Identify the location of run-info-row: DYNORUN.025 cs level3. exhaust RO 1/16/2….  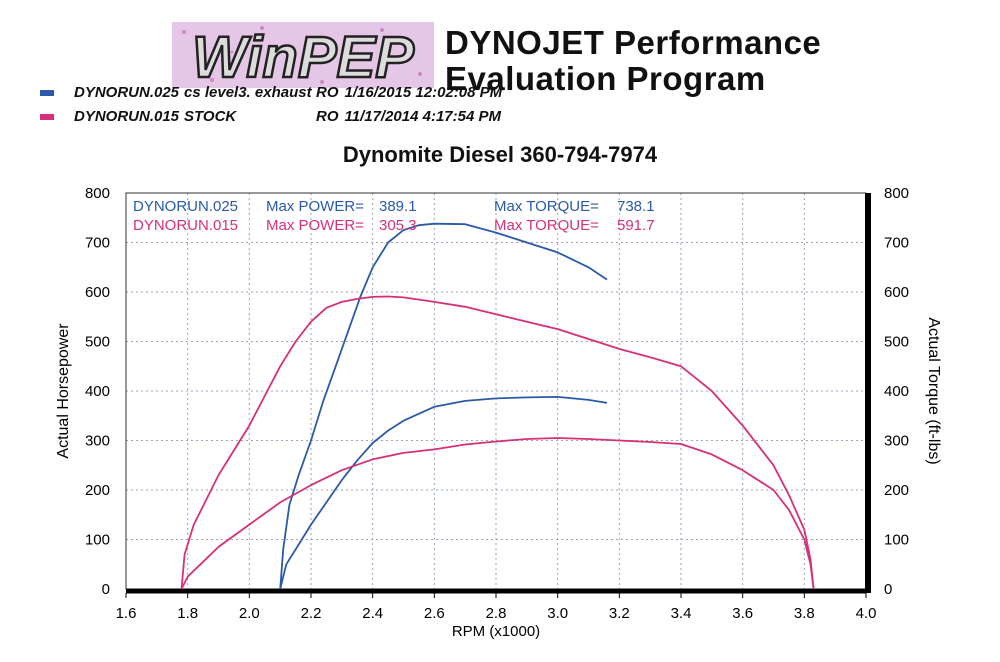
(271, 92).